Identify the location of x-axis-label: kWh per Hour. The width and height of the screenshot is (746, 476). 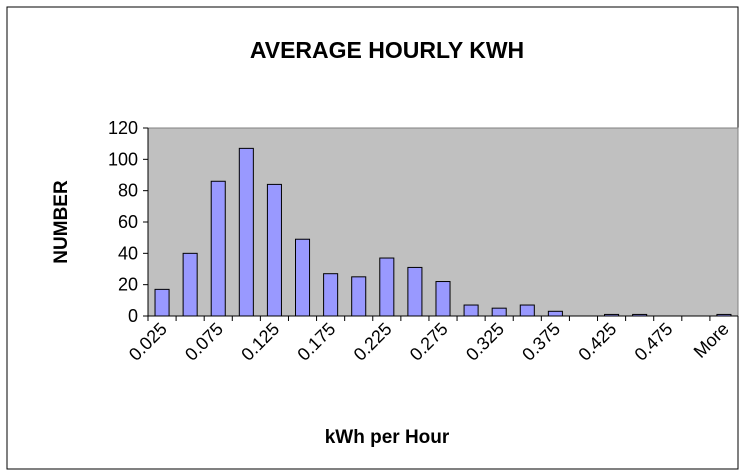
(387, 437).